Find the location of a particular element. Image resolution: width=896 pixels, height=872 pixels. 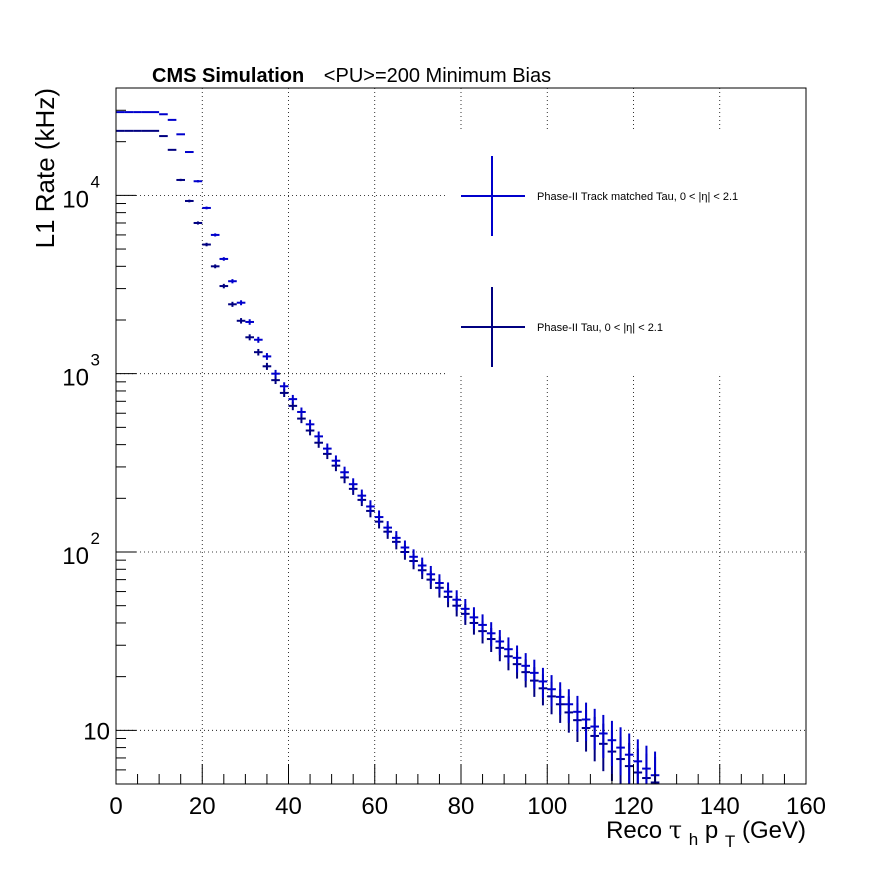

chart-title: CMS Simulation <PU>=200 Minimum Bias is located at coordinates (351, 76).